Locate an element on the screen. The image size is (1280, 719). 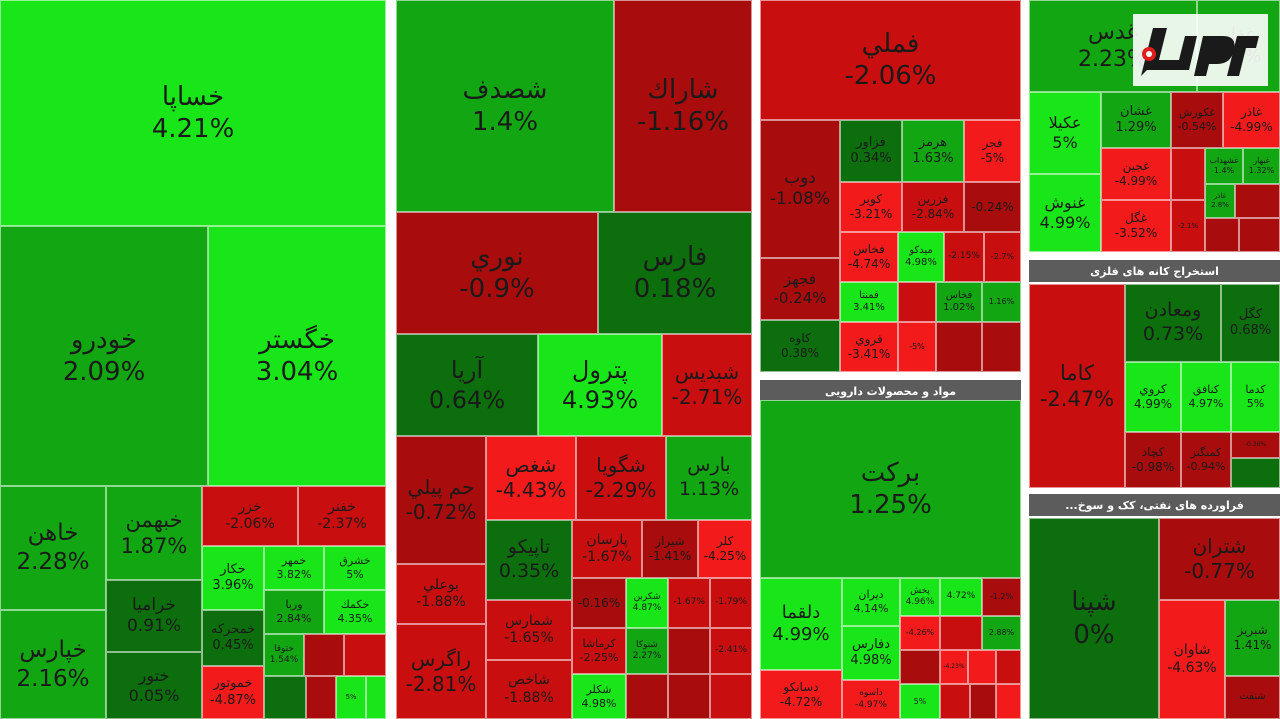
treemap-tile: خبهمن 1.87% is located at coordinates (154, 533).